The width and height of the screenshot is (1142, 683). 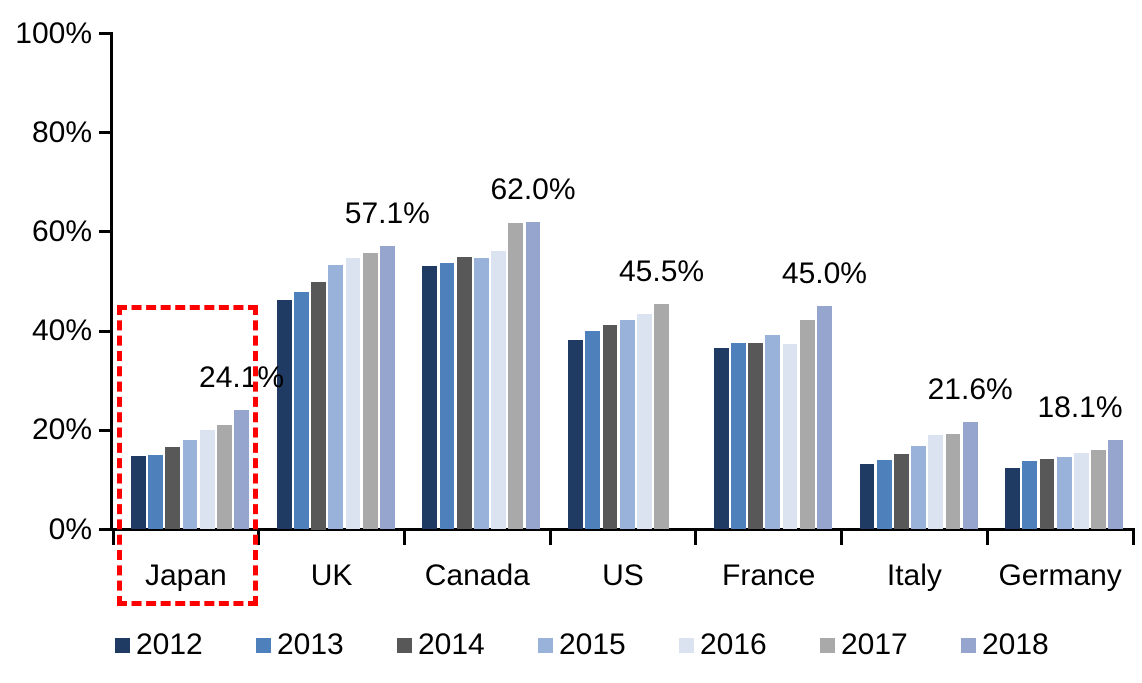 What do you see at coordinates (1080, 407) in the screenshot?
I see `data-label-germany: 18.1%` at bounding box center [1080, 407].